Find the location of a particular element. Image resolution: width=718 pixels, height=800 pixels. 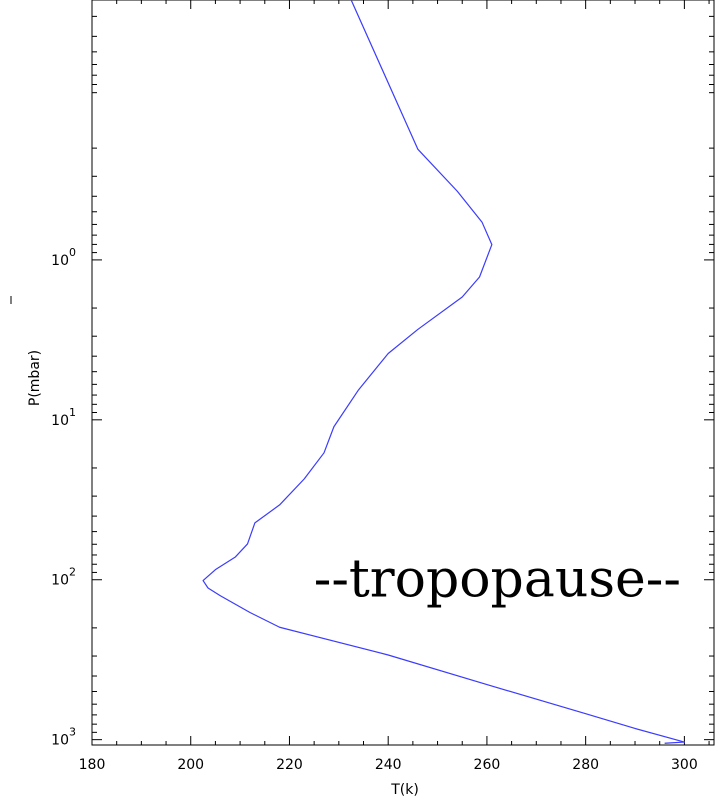

x-tick-label: 200 is located at coordinates (190, 765).